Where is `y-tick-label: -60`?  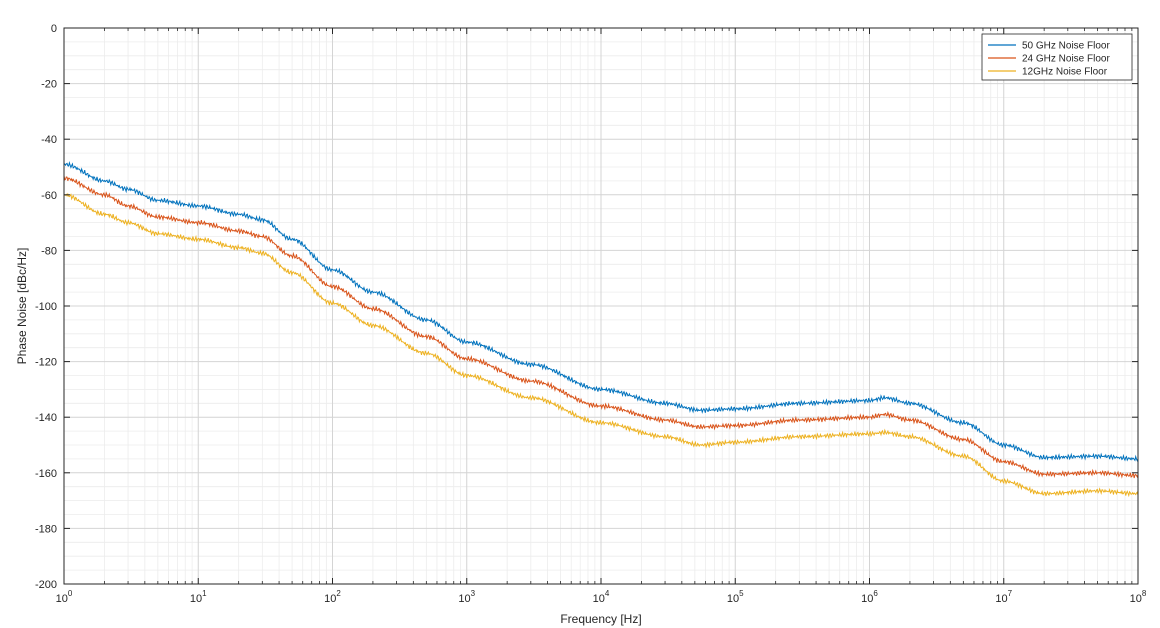 y-tick-label: -60 is located at coordinates (49, 196).